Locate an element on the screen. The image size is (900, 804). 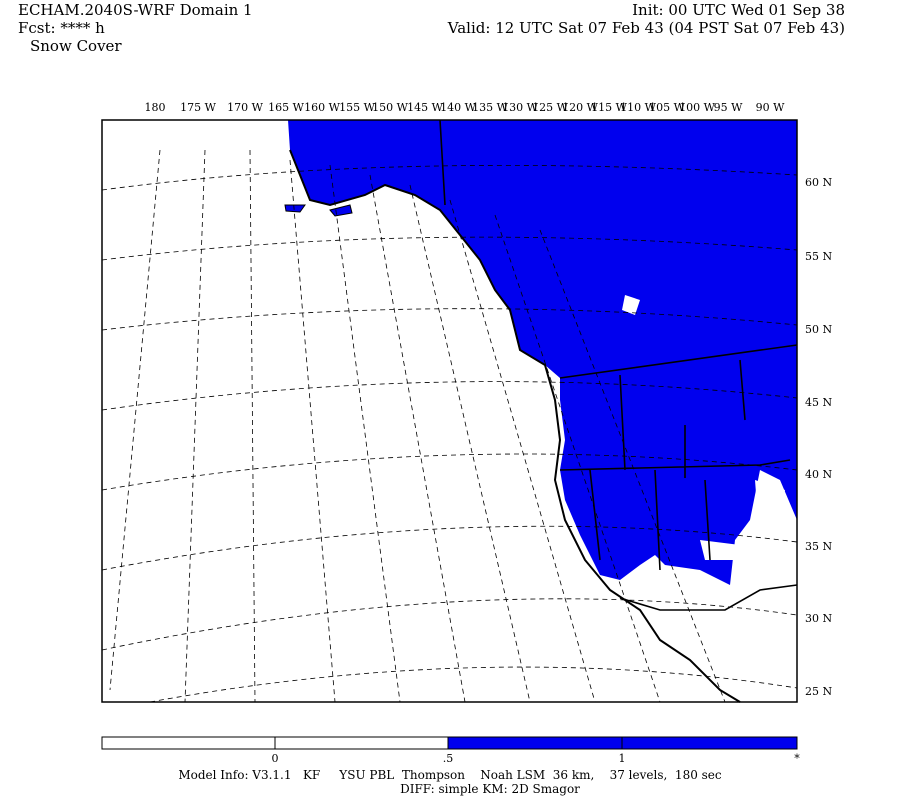
forecast-hour: Fcst: **** h is located at coordinates (61, 28).